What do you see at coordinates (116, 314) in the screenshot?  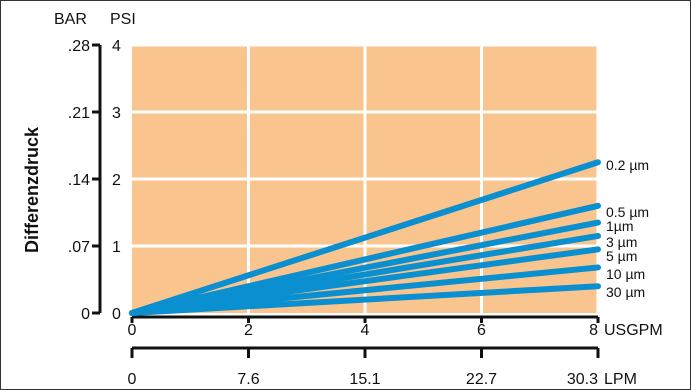 I see `y-tick-label-psi: 0` at bounding box center [116, 314].